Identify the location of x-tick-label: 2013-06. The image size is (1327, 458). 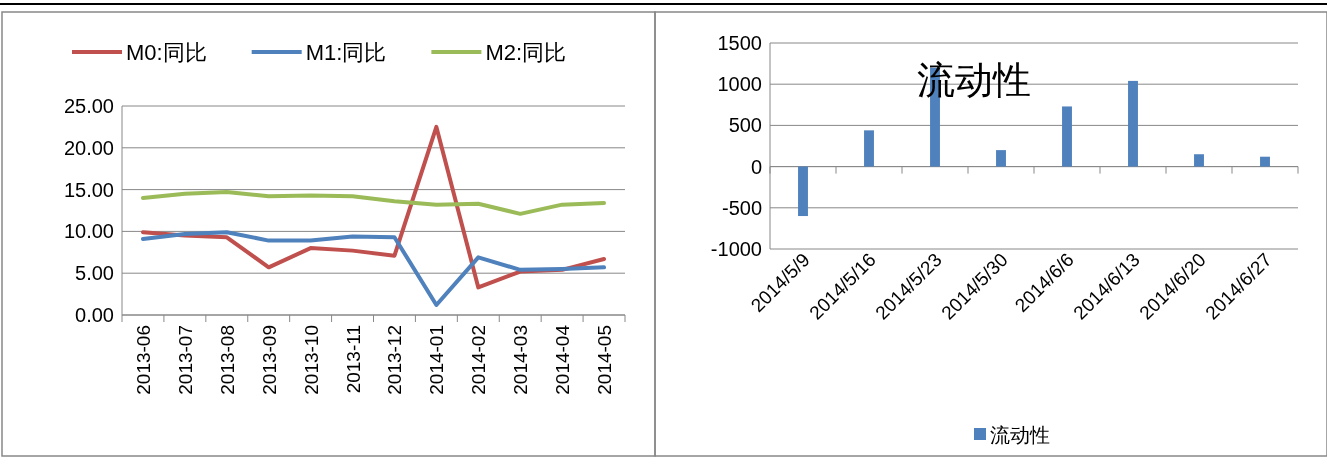
(143, 360).